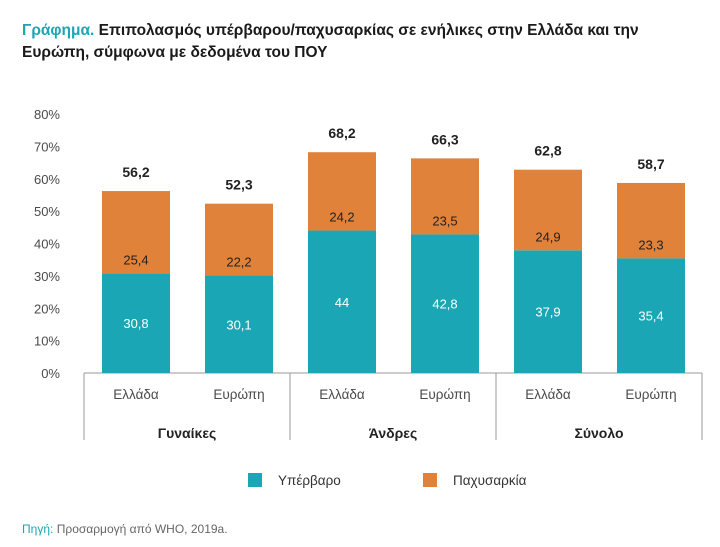  Describe the element at coordinates (47, 179) in the screenshot. I see `y-tick-label: 60%` at that location.